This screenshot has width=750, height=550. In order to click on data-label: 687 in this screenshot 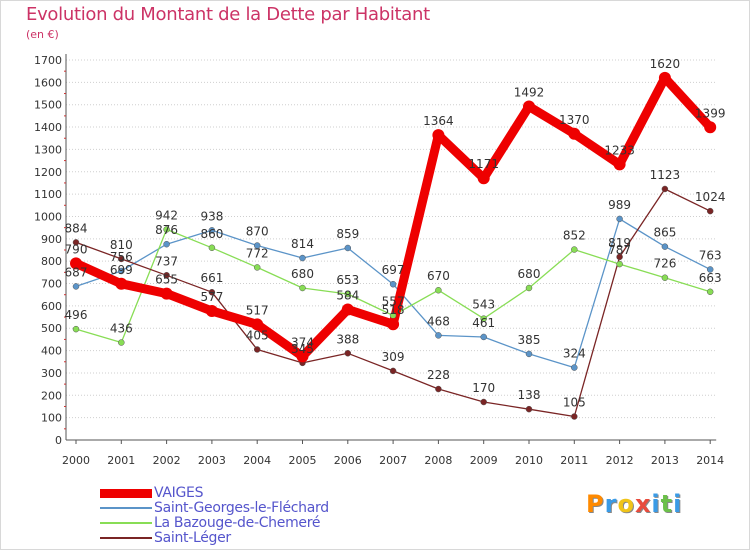, I will do `click(76, 272)`.